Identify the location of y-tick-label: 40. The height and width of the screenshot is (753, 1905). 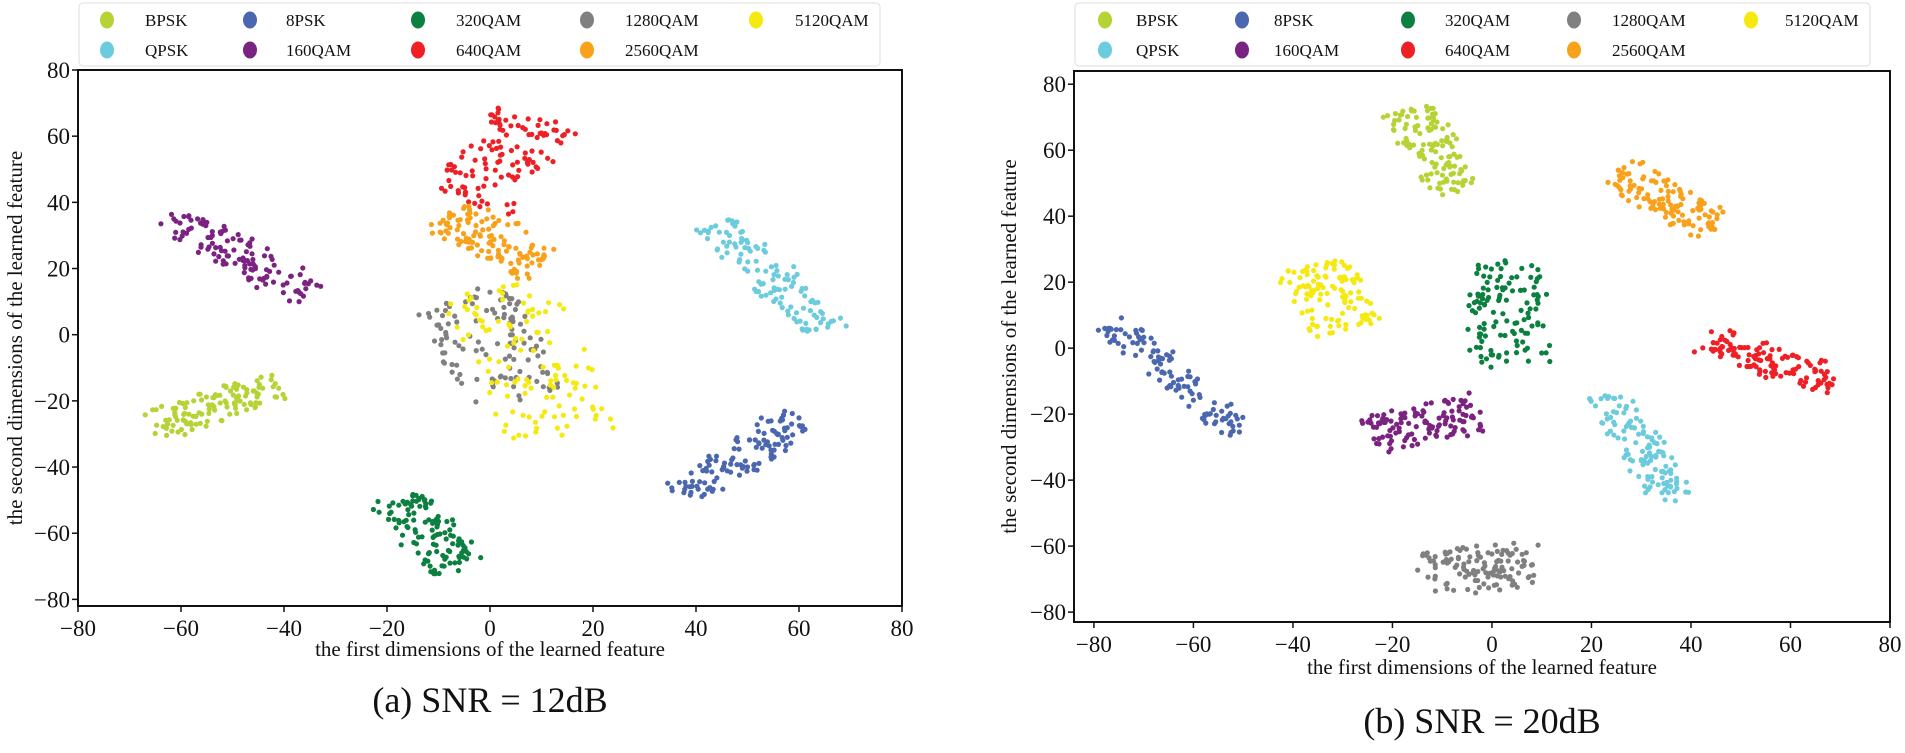
(58, 202).